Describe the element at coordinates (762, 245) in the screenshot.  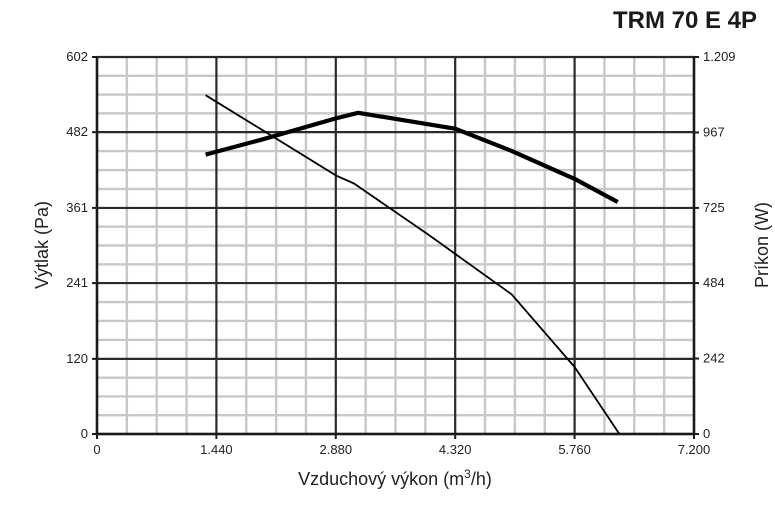
I see `y2-axis-label: Príkon (W)` at that location.